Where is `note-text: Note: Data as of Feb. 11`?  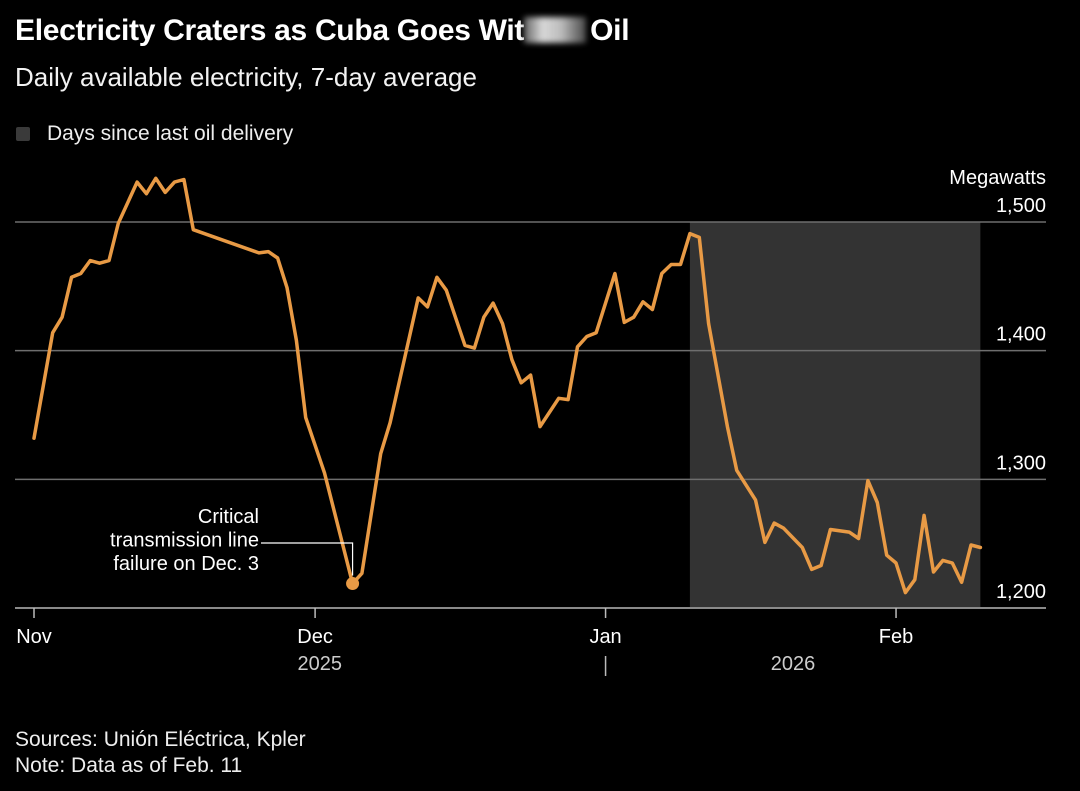
note-text: Note: Data as of Feb. 11 is located at coordinates (129, 765).